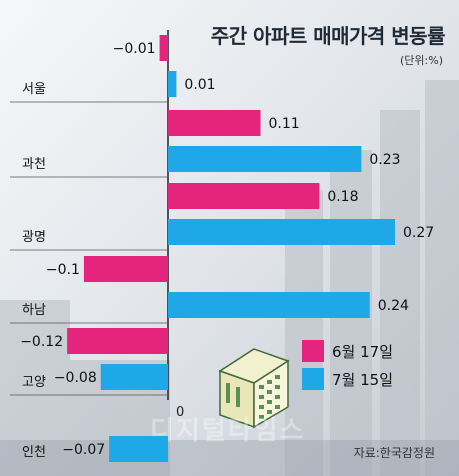  Describe the element at coordinates (342, 197) in the screenshot. I see `data-label-광명-series1: 0.18` at that location.